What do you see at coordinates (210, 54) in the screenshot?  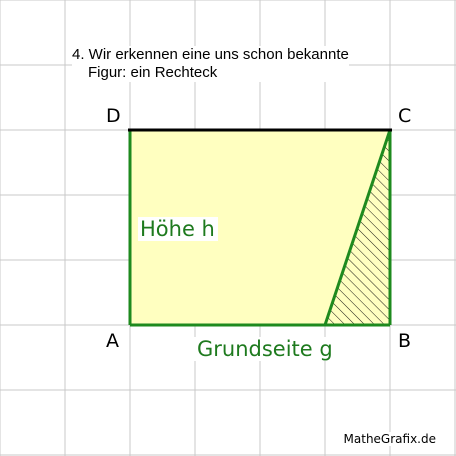 I see `instruction-line-1: 4. Wir erkennen eine uns schon bekannte` at bounding box center [210, 54].